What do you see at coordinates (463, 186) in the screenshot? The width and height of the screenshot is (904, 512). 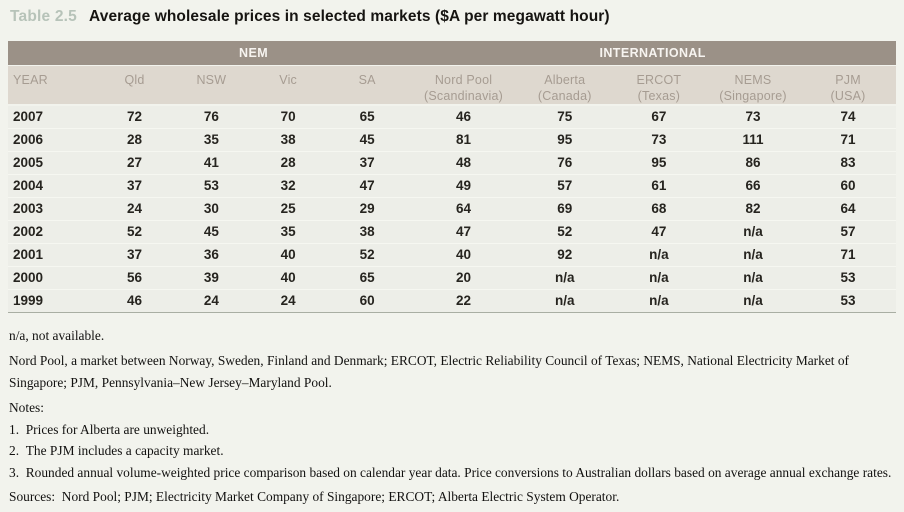 I see `price-cell: 49` at bounding box center [463, 186].